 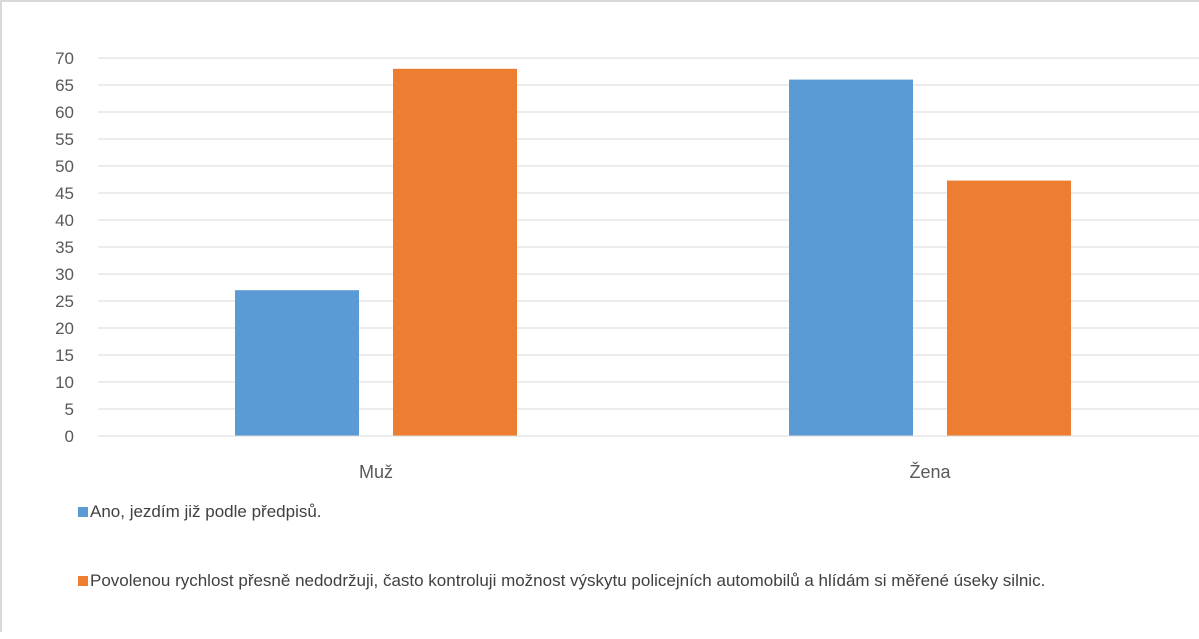 What do you see at coordinates (64, 220) in the screenshot?
I see `y-tick-label: 40` at bounding box center [64, 220].